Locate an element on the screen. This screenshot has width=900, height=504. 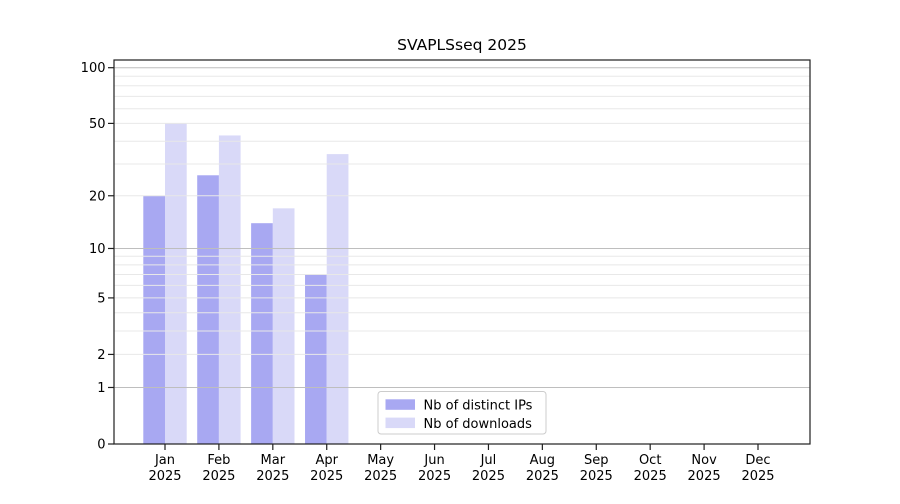
y-tick-label-1: 1 is located at coordinates (101, 388).